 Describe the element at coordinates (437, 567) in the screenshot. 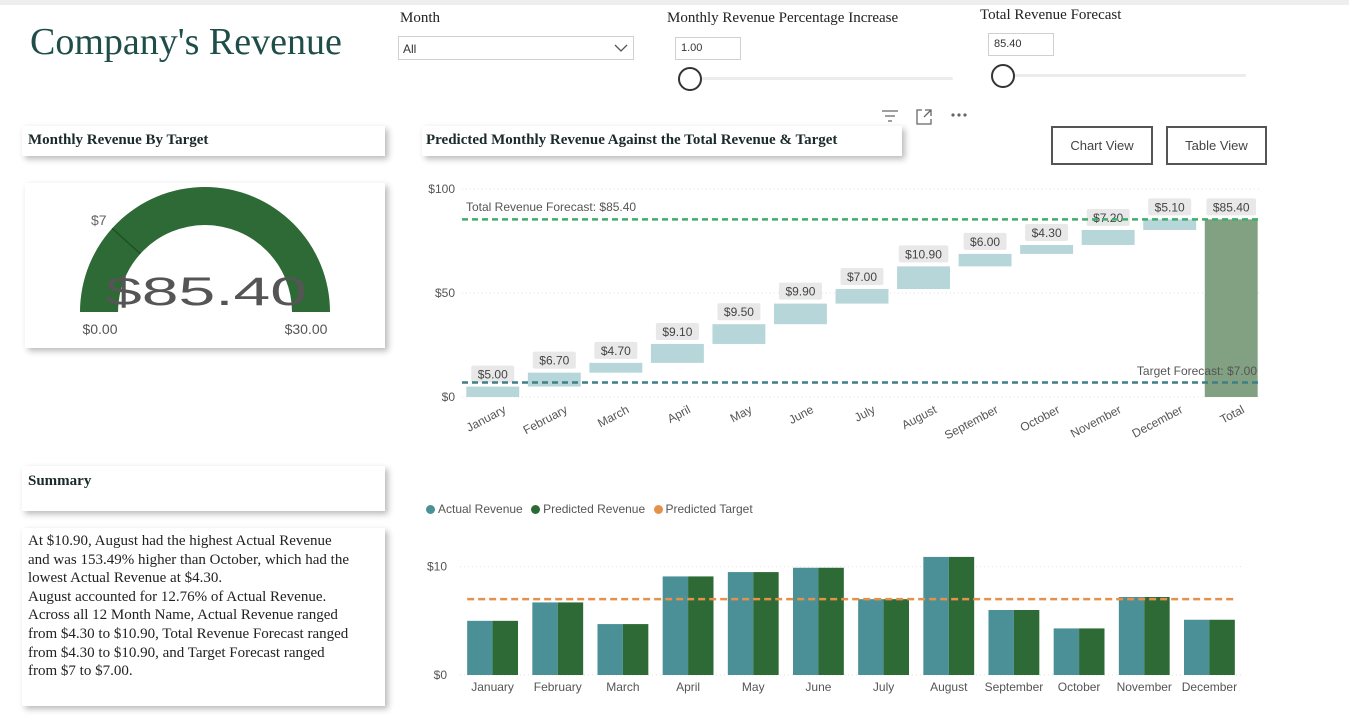

I see `y-tick-label: $10` at that location.